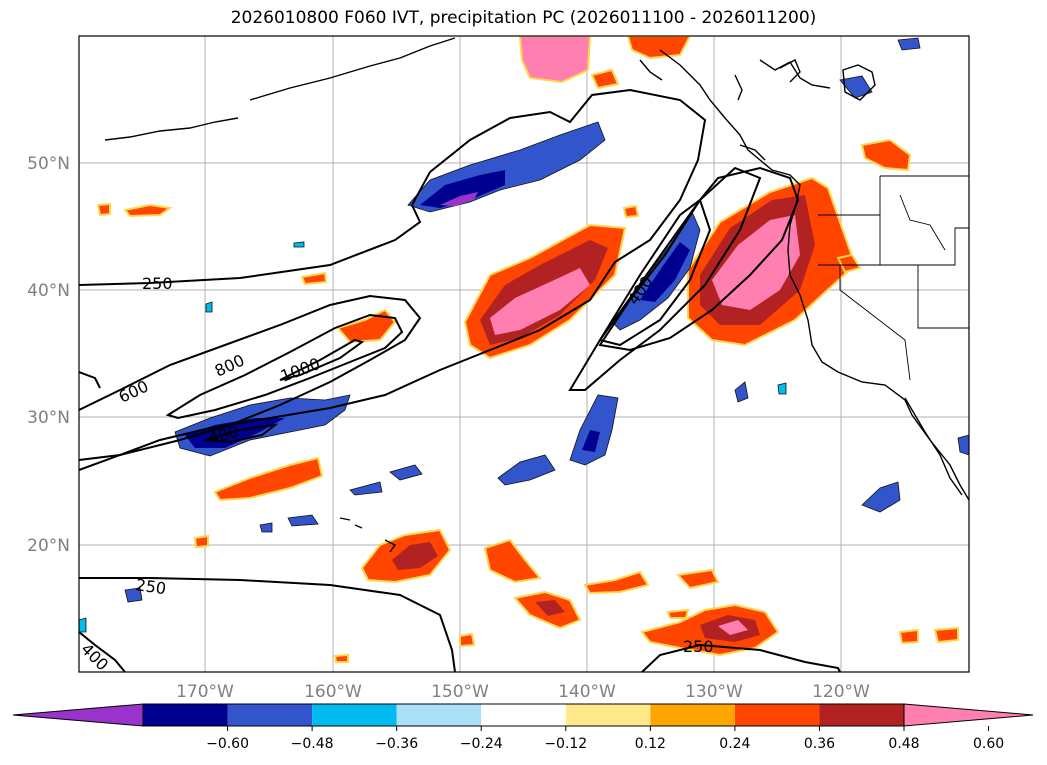  What do you see at coordinates (523, 692) in the screenshot?
I see `longitude-labels: 170°W 160°W 150°W 140°W 130°W 120°W` at bounding box center [523, 692].